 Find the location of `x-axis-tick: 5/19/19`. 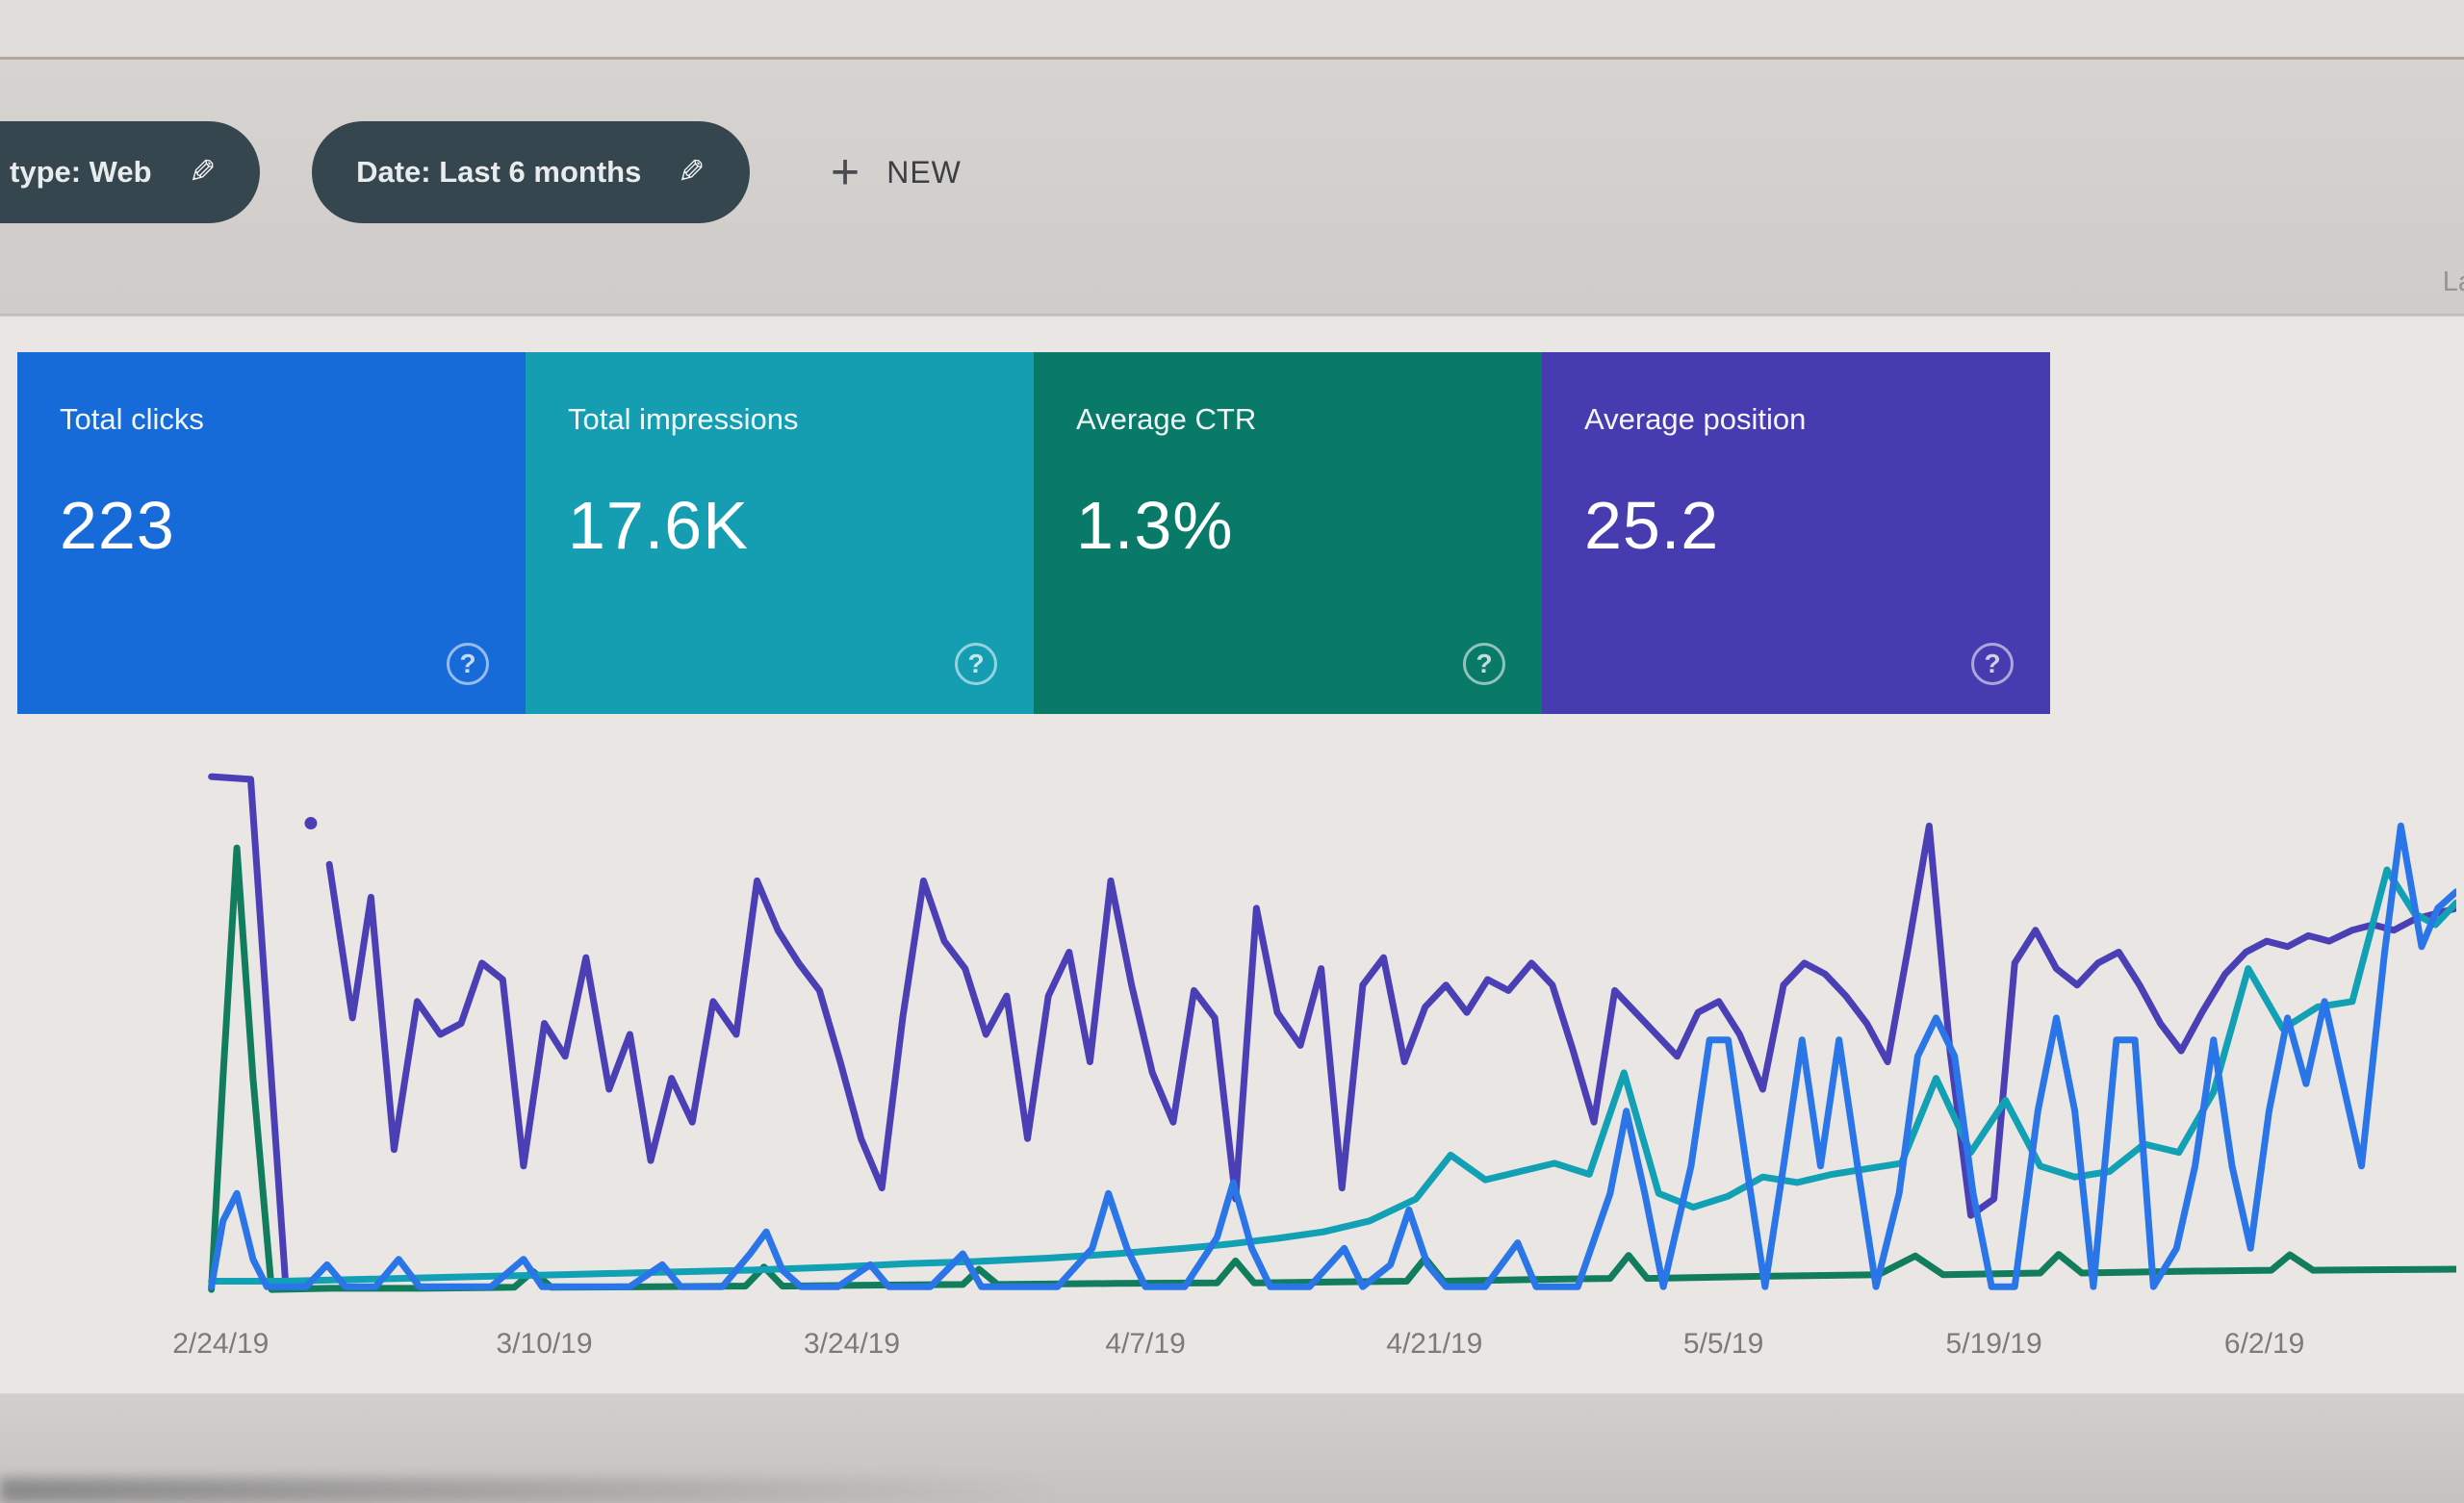

x-axis-tick: 5/19/19 is located at coordinates (1993, 1344).